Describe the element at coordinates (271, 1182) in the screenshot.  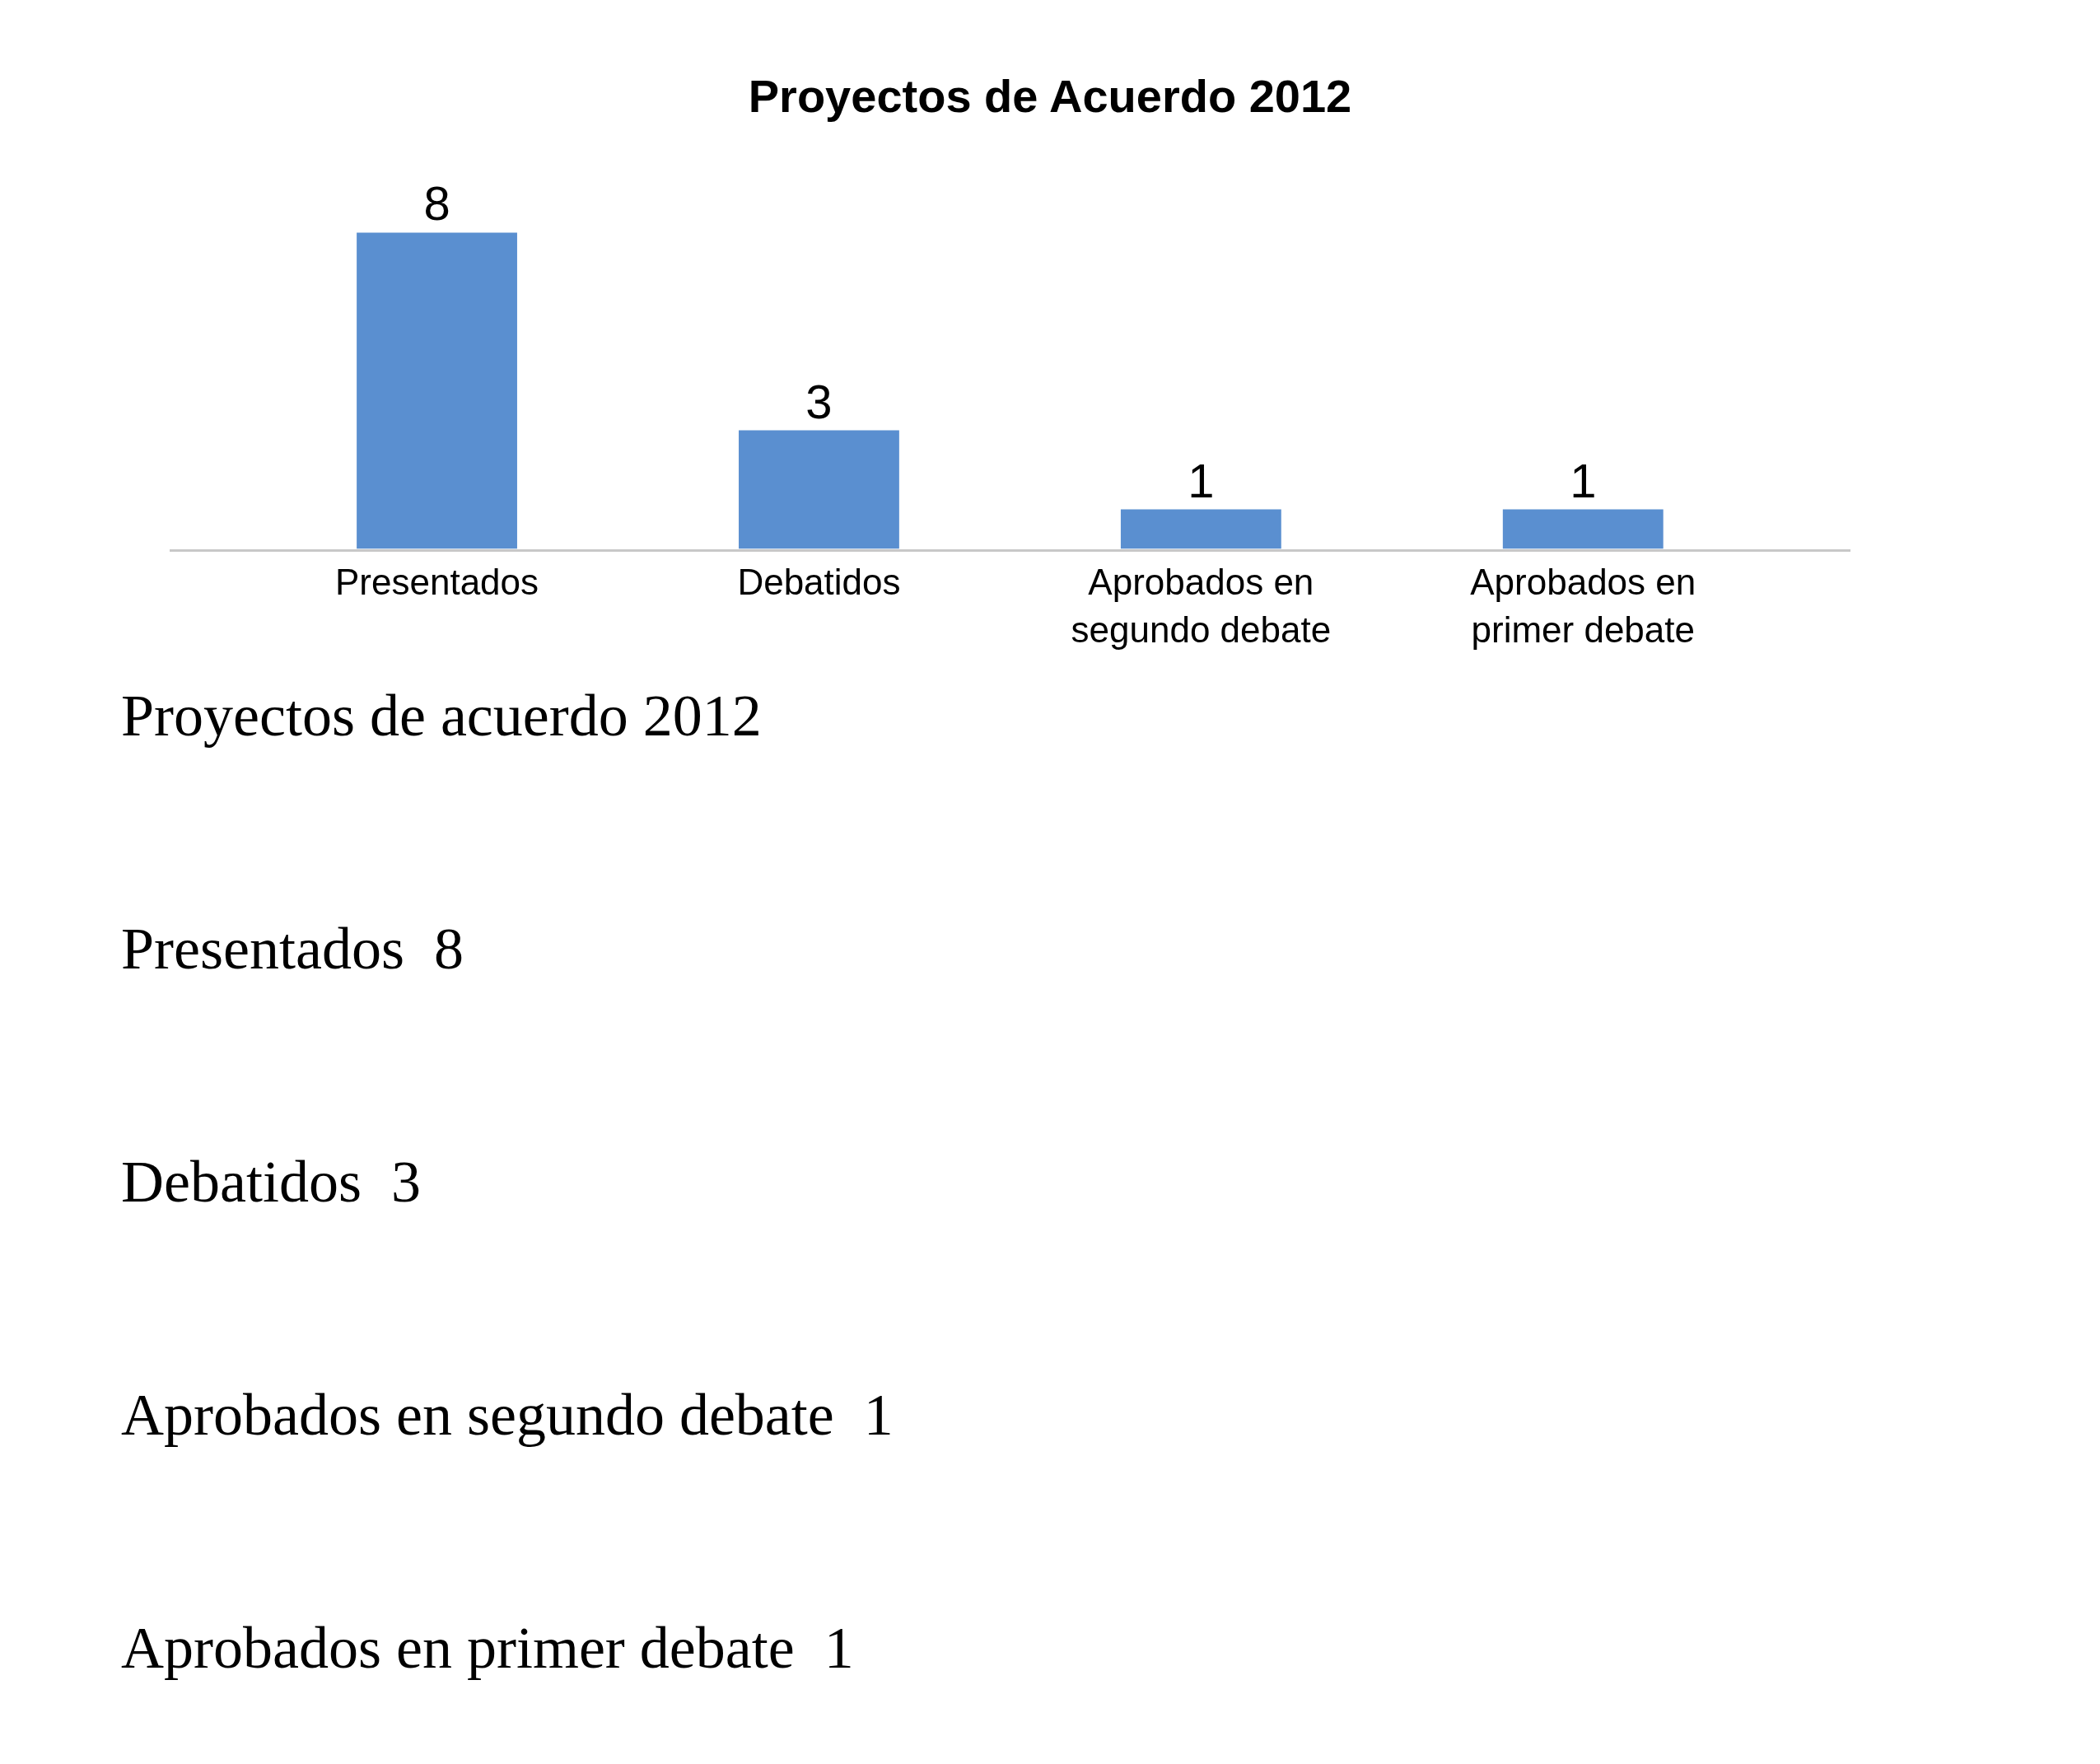
I see `text: Debatidos 3` at that location.